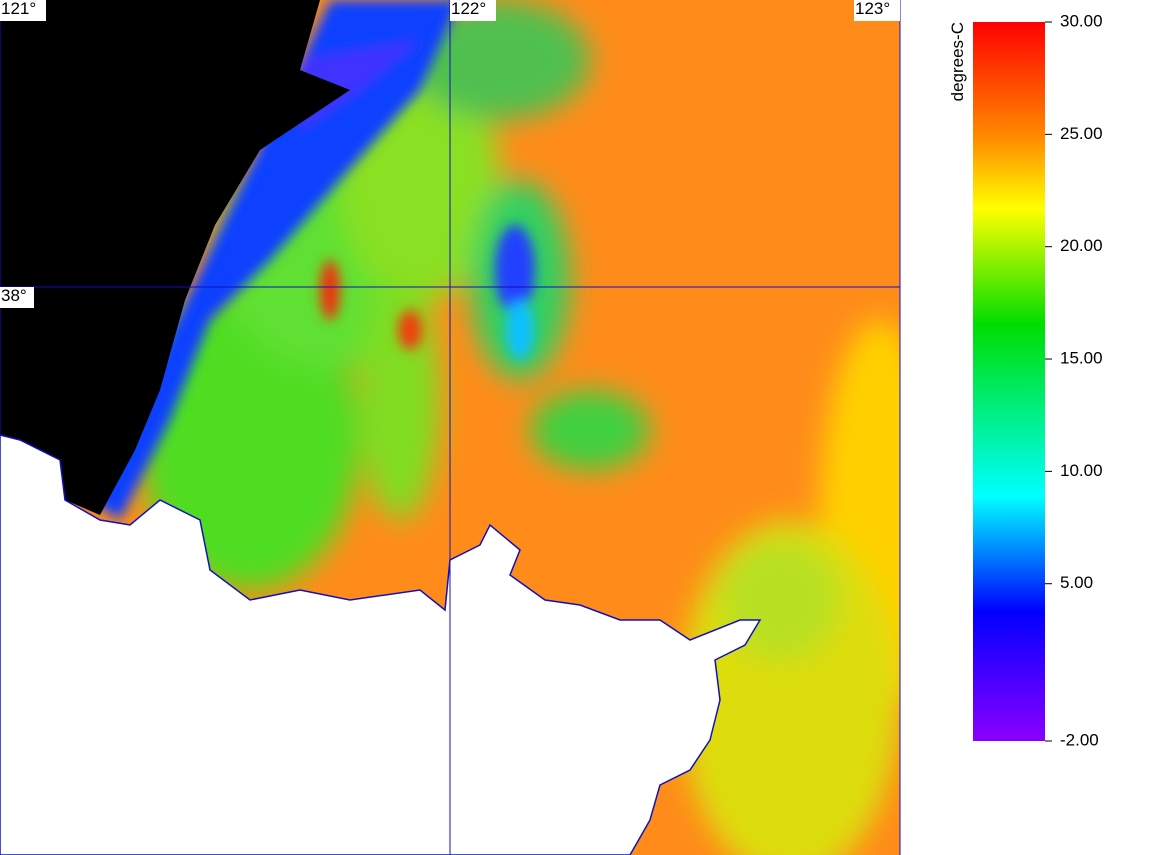  I want to click on colorbar-tick-label: 15.00, so click(1081, 358).